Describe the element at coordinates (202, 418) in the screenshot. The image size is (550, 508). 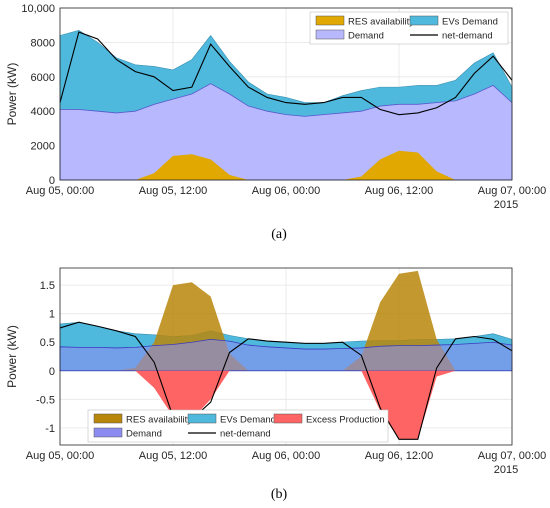
I see `legend-swatch-evs_b` at that location.